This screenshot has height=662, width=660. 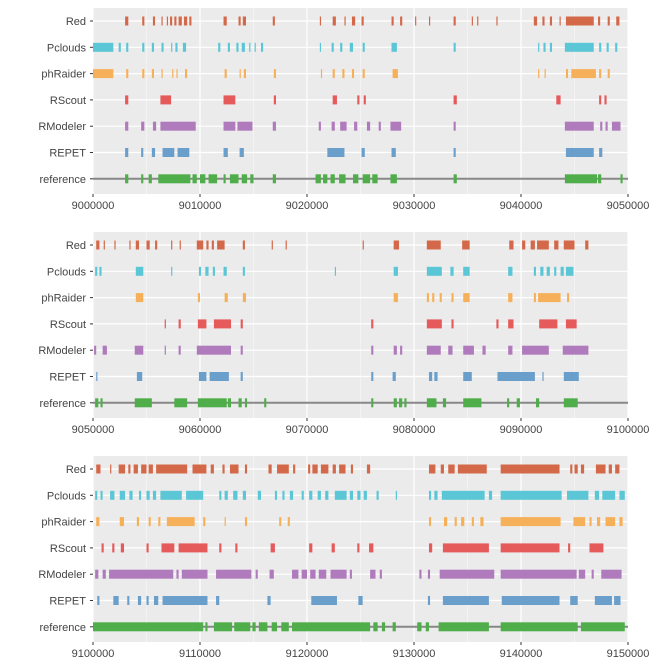 I want to click on x-tick-label: 9060000, so click(x=200, y=430).